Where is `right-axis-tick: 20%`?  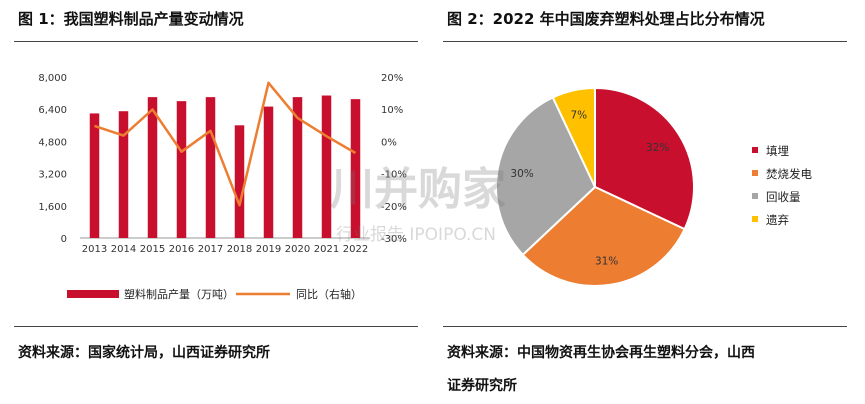 right-axis-tick: 20% is located at coordinates (392, 78).